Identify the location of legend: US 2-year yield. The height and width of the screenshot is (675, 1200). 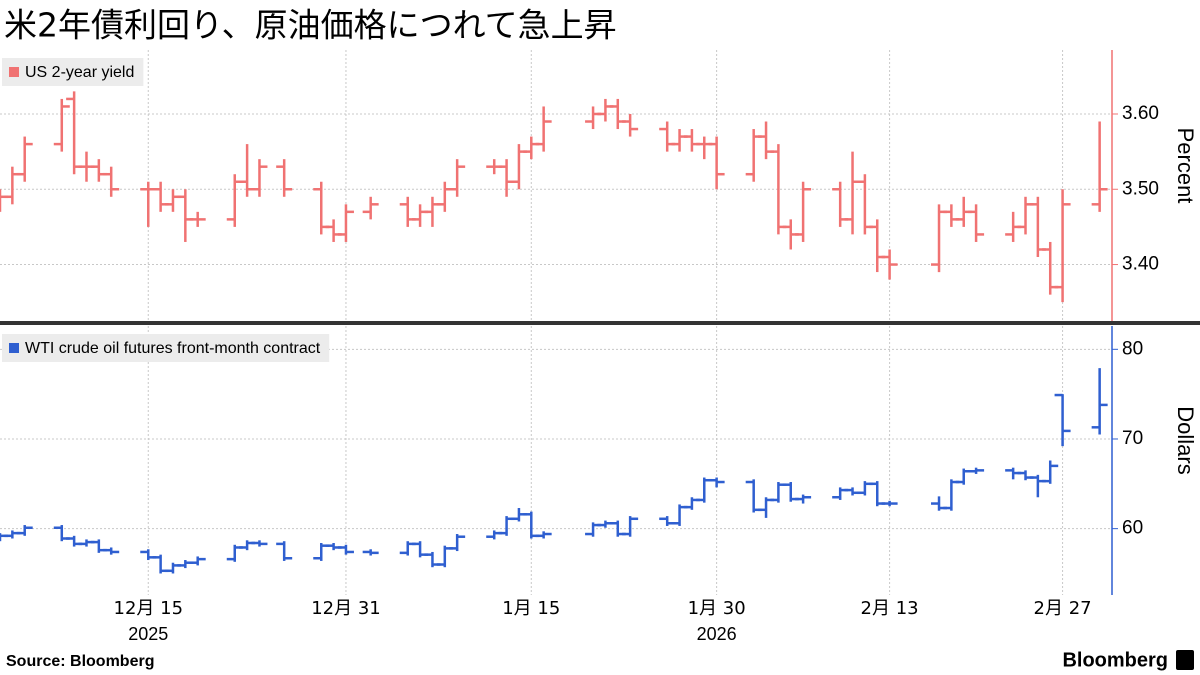
(73, 72).